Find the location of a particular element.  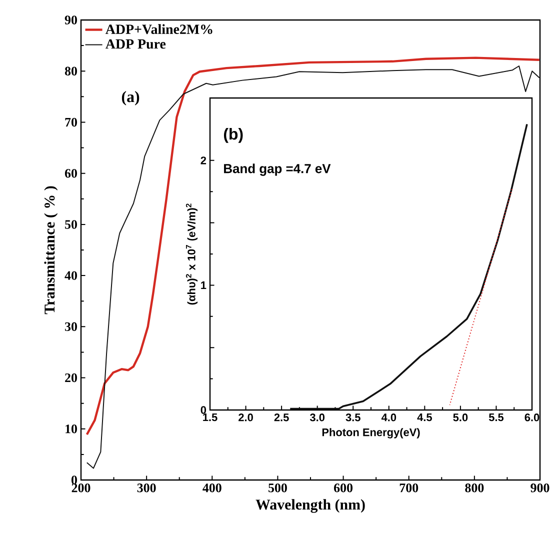

y-tick-label: 1 is located at coordinates (203, 285).